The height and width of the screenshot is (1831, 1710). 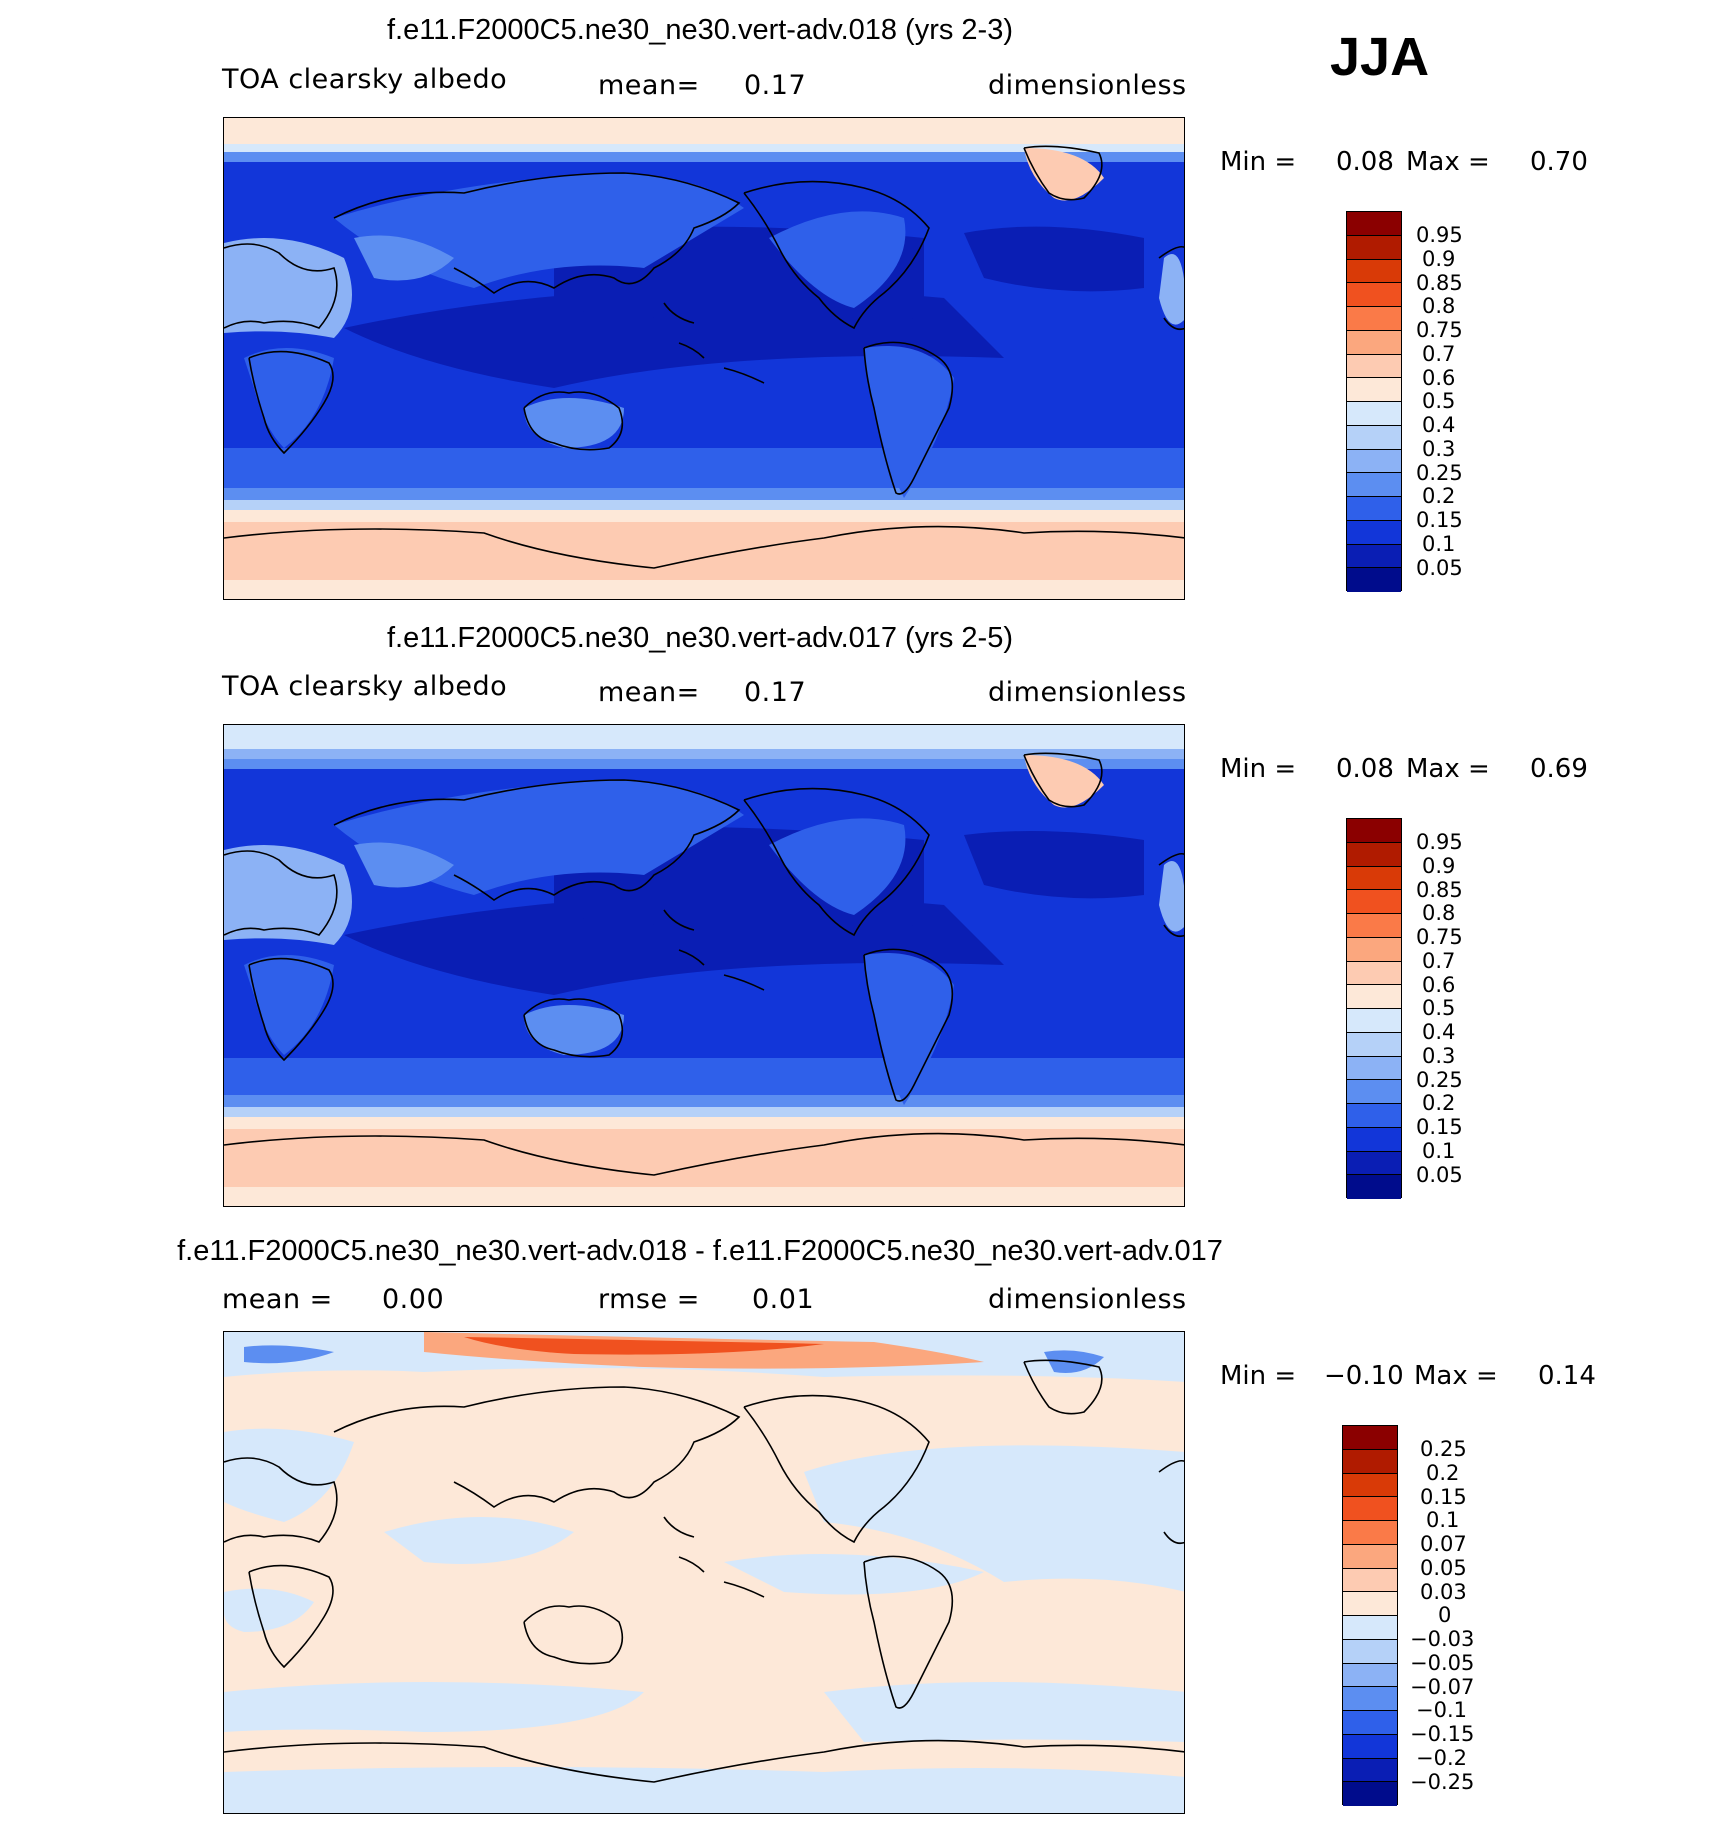 What do you see at coordinates (1439, 913) in the screenshot?
I see `panel2-colorbar-tick: 0.8` at bounding box center [1439, 913].